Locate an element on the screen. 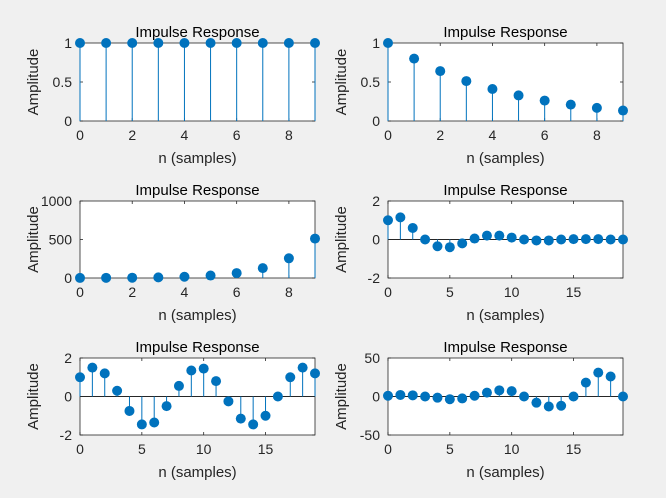  x-tick-label: 5 is located at coordinates (450, 449).